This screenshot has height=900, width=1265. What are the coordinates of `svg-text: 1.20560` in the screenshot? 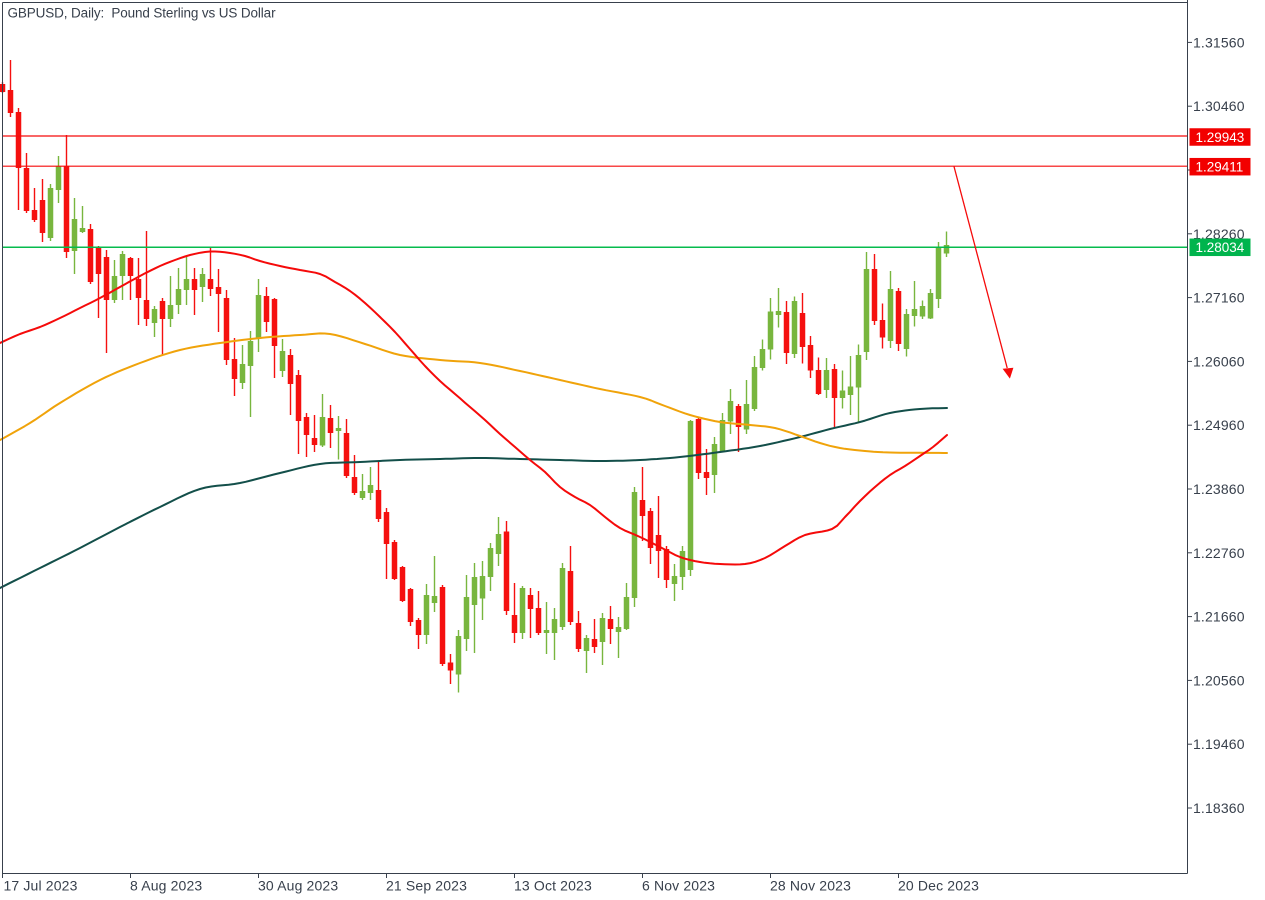 It's located at (1219, 680).